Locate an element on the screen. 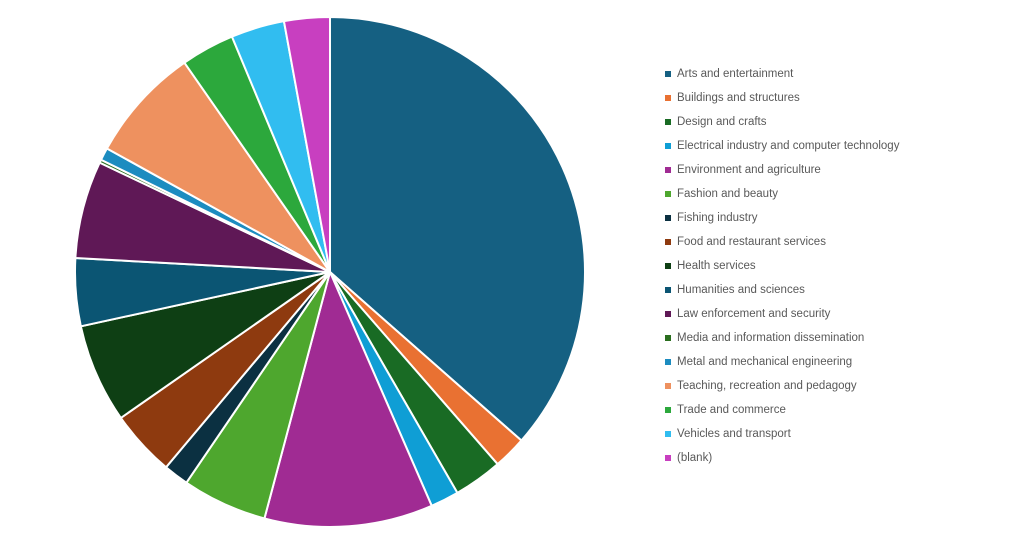 This screenshot has width=1024, height=537. pie-slice-teaching-recreation-and-pedagogy is located at coordinates (218, 167).